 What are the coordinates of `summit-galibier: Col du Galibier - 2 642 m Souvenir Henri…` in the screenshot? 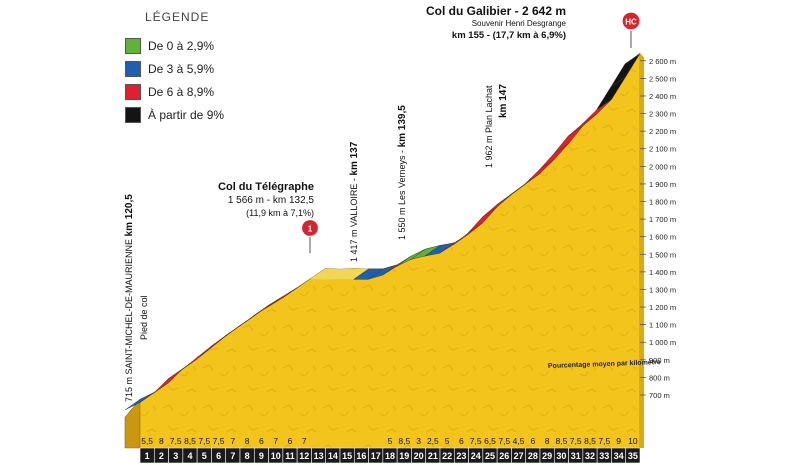 It's located at (533, 26).